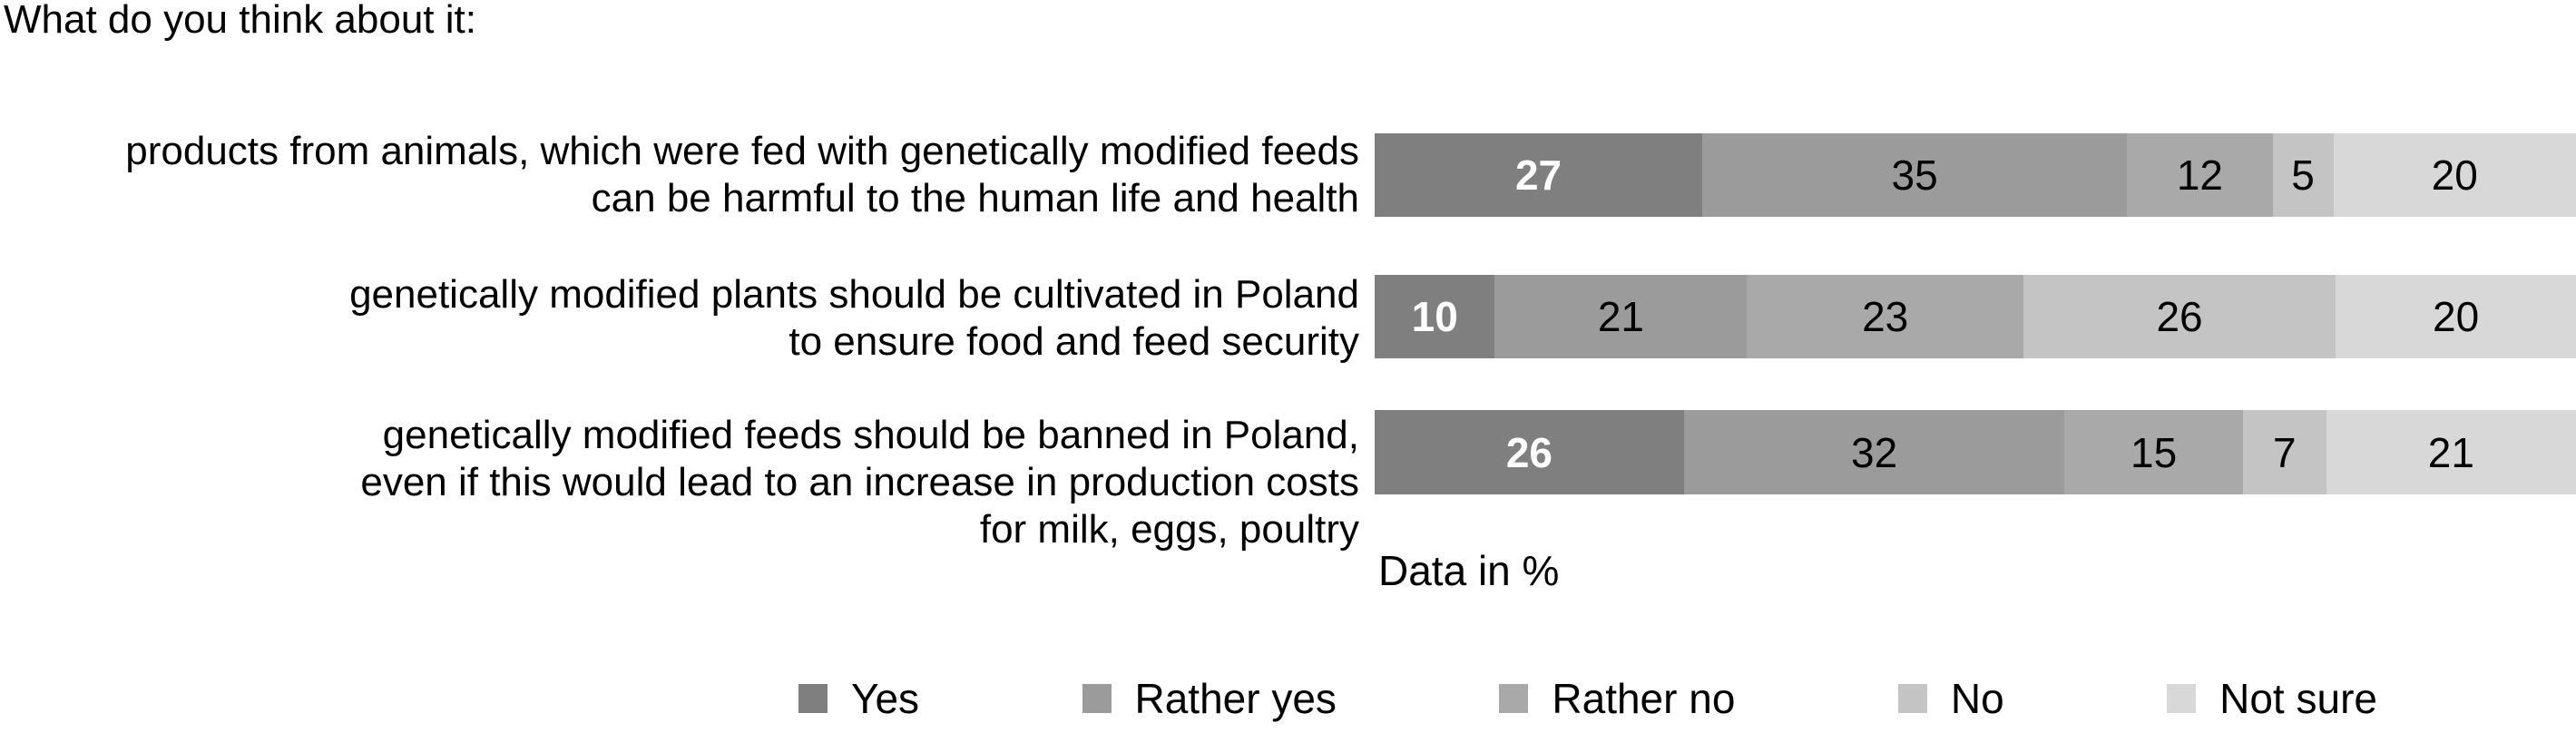 Image resolution: width=2576 pixels, height=733 pixels. I want to click on bar-segment: 23, so click(1885, 317).